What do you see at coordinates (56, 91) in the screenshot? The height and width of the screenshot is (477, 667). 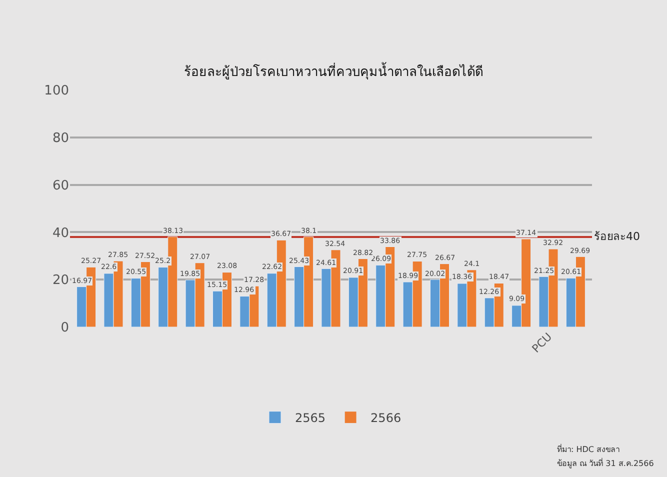 I see `y-tick-label: 100` at bounding box center [56, 91].